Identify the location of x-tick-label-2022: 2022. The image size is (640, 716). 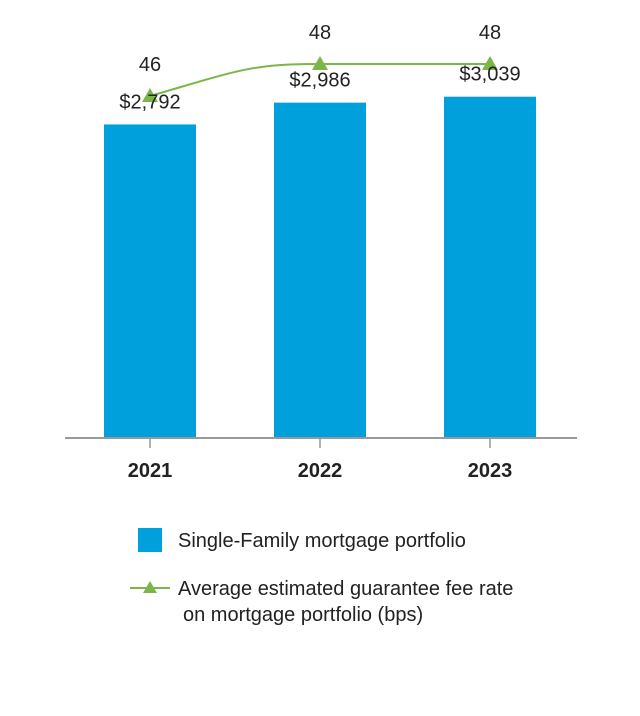
(320, 471).